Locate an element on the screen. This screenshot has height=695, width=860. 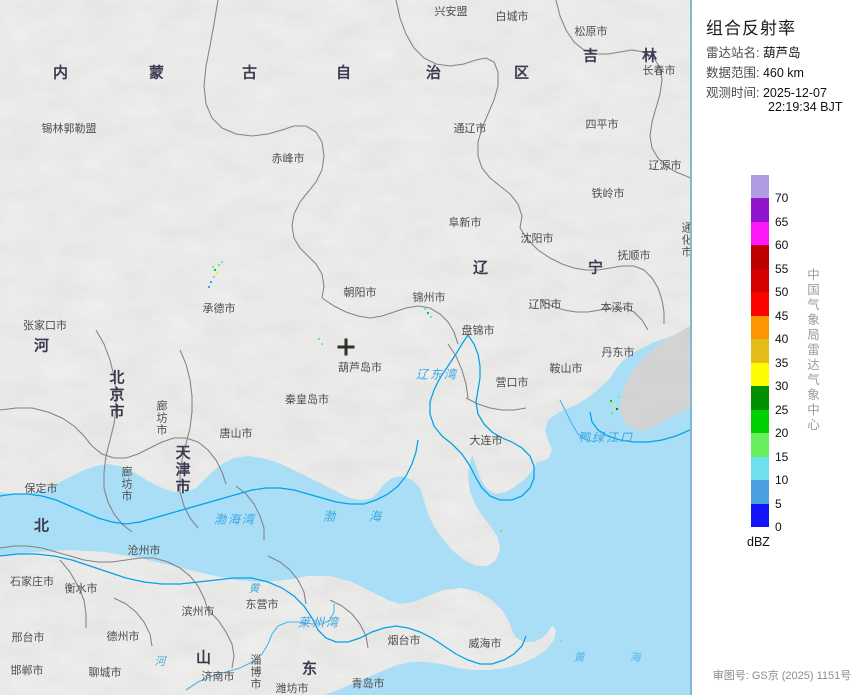
colorbar-tick-15: 15 is located at coordinates (782, 456).